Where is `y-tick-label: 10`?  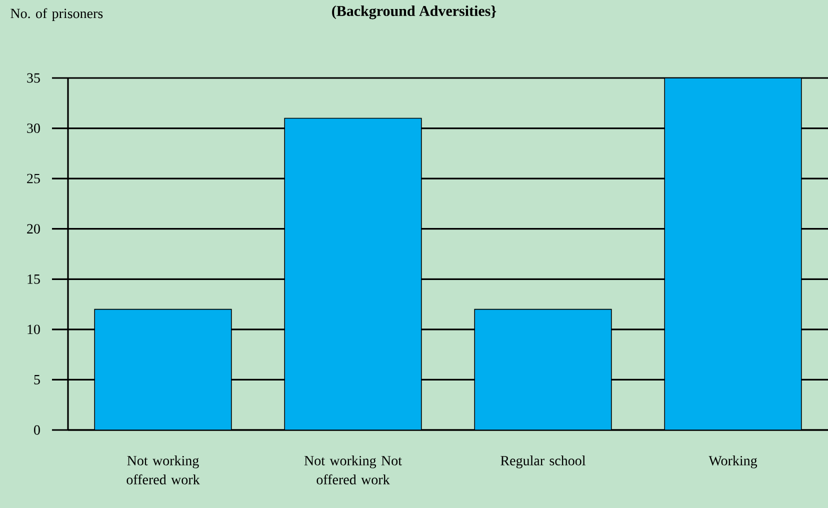
y-tick-label: 10 is located at coordinates (34, 329).